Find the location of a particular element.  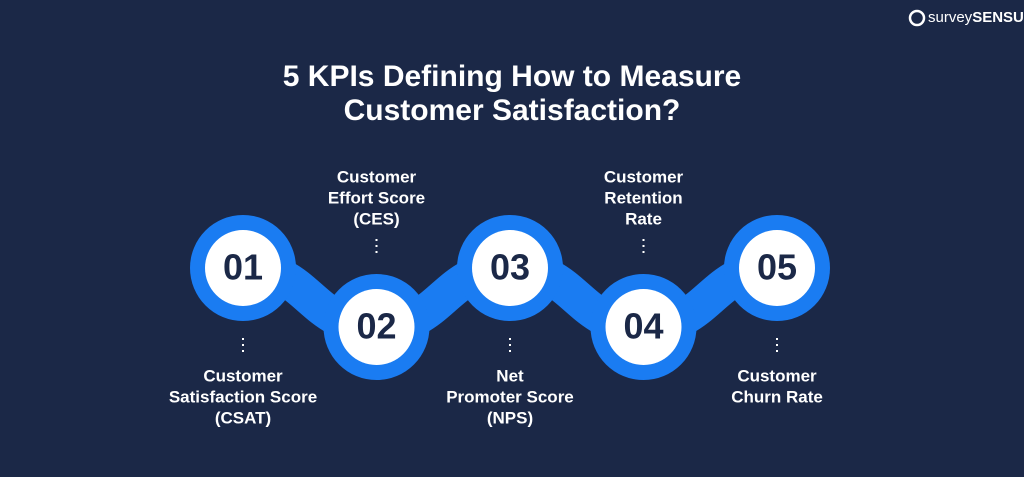

logo-text: surveySENSUM is located at coordinates (976, 17).